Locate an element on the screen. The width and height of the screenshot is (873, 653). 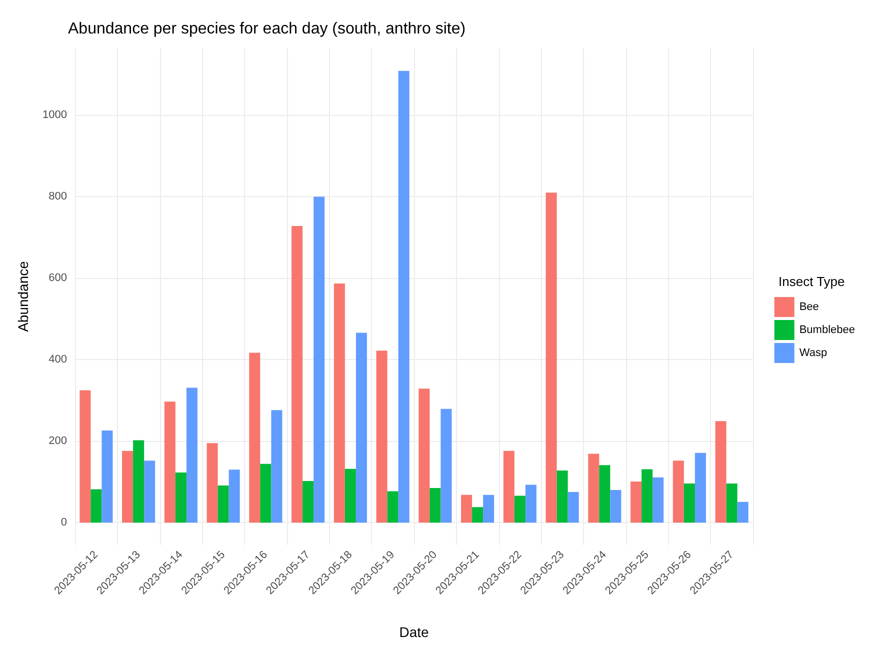
legend-label: Bumblebee is located at coordinates (827, 330).